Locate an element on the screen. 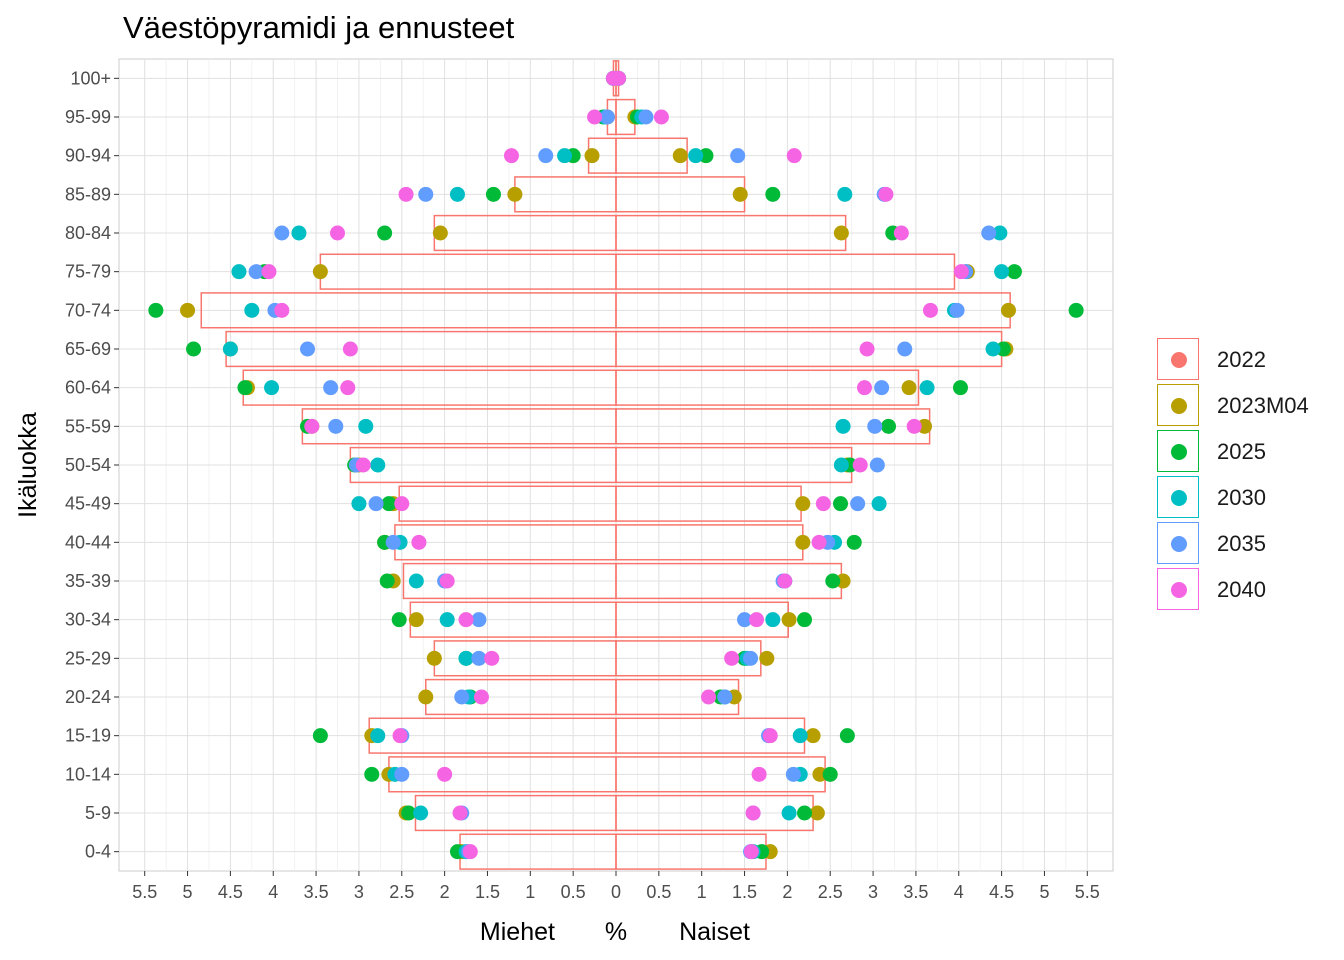 The height and width of the screenshot is (960, 1344). y-tick-label: 0-4 is located at coordinates (98, 852).